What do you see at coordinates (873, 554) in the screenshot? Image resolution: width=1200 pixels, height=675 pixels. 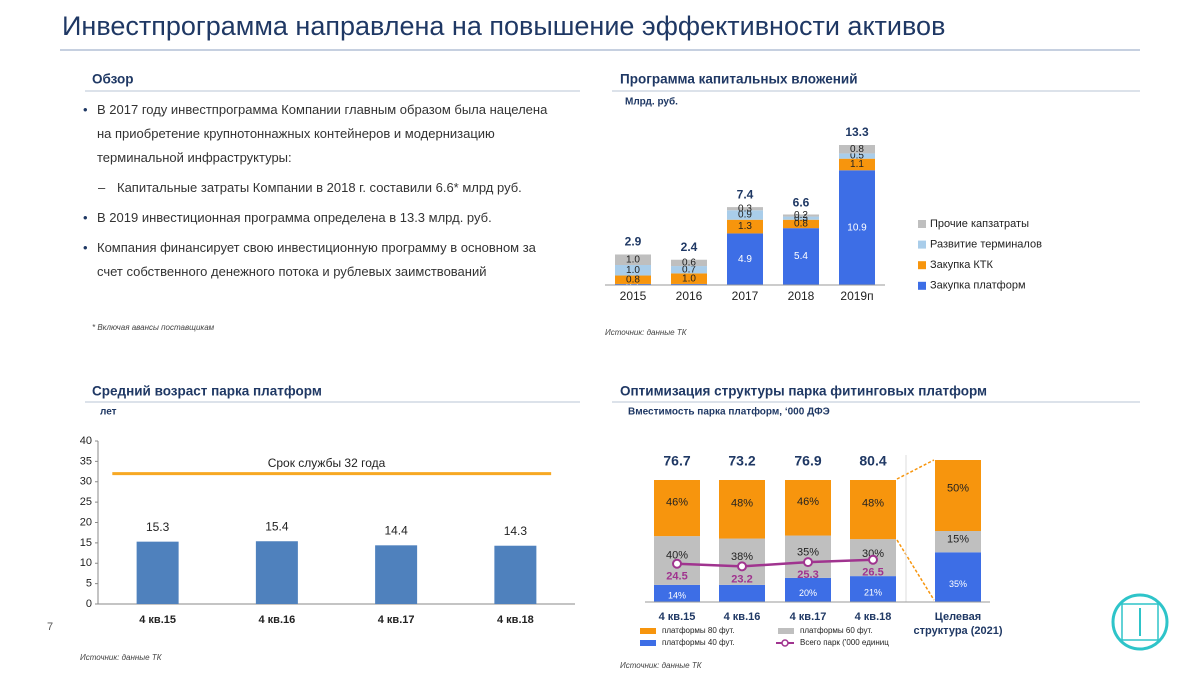 I see `data-label: 30%` at bounding box center [873, 554].